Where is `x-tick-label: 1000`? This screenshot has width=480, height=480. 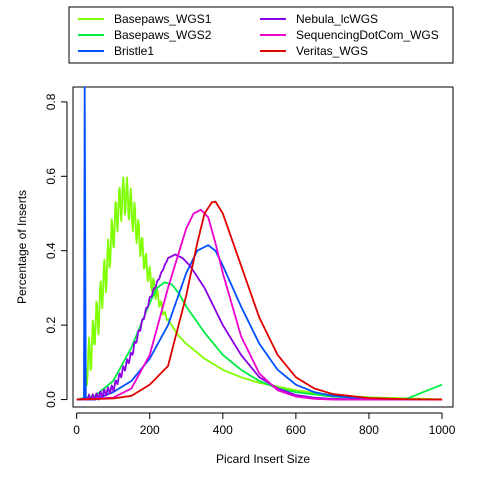 x-tick-label: 1000 is located at coordinates (442, 430).